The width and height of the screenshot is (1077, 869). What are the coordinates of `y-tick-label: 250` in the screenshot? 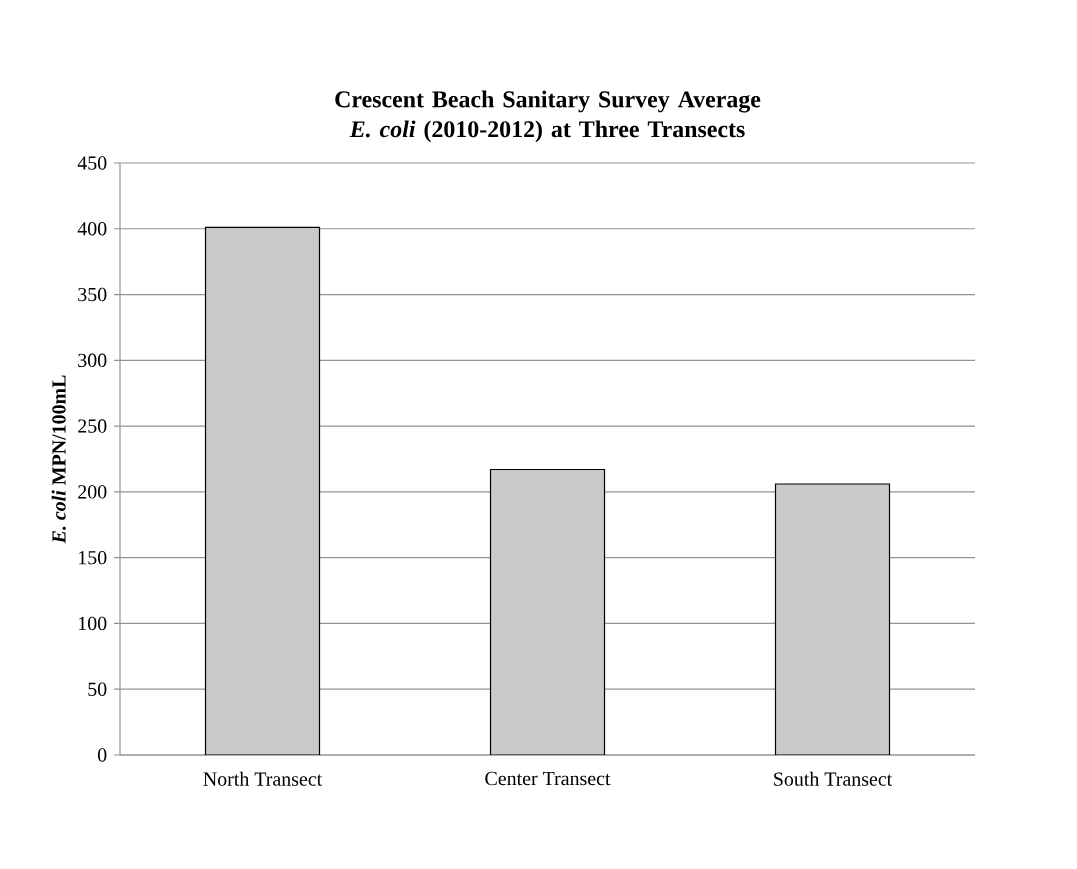 It's located at (92, 426).